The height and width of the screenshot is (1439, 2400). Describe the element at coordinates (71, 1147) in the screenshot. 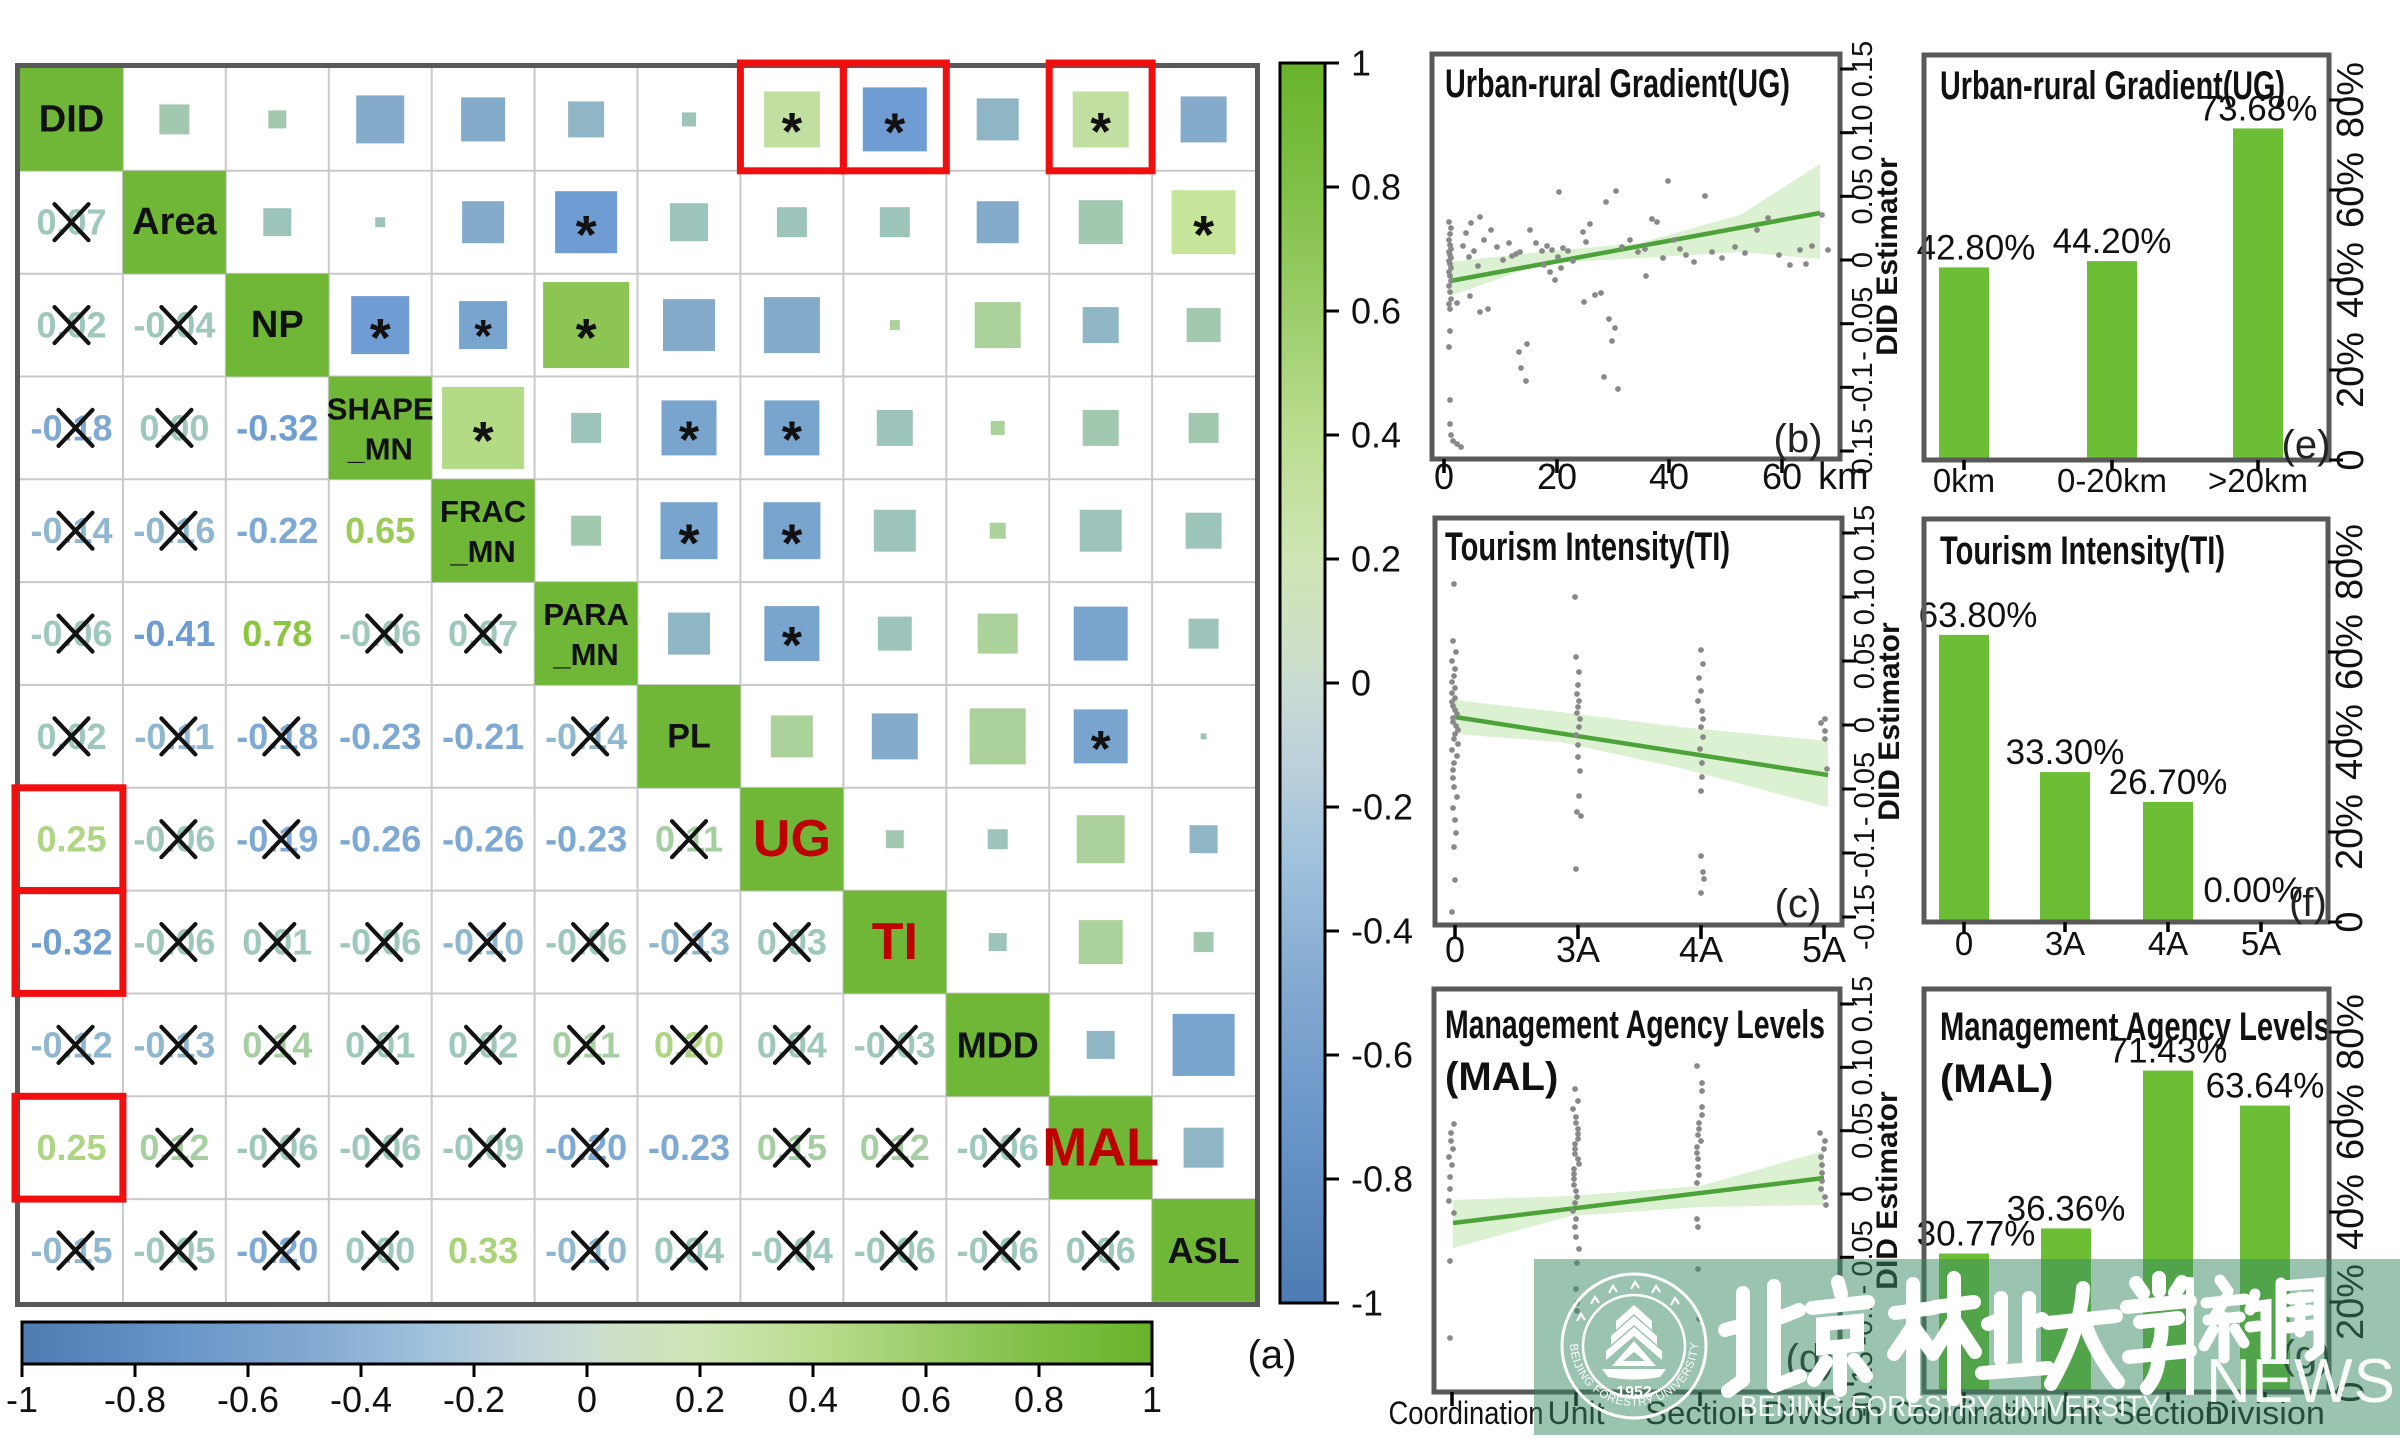

I see `svg-text: 0.25` at that location.